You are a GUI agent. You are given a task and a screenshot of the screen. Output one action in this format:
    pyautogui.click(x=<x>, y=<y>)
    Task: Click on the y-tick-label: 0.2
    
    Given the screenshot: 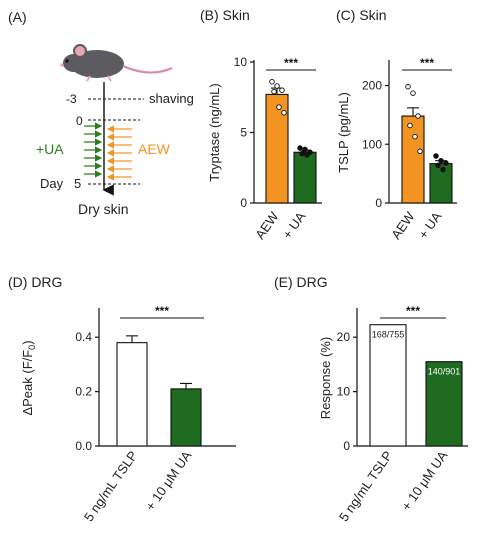 What is the action you would take?
    pyautogui.click(x=83, y=392)
    